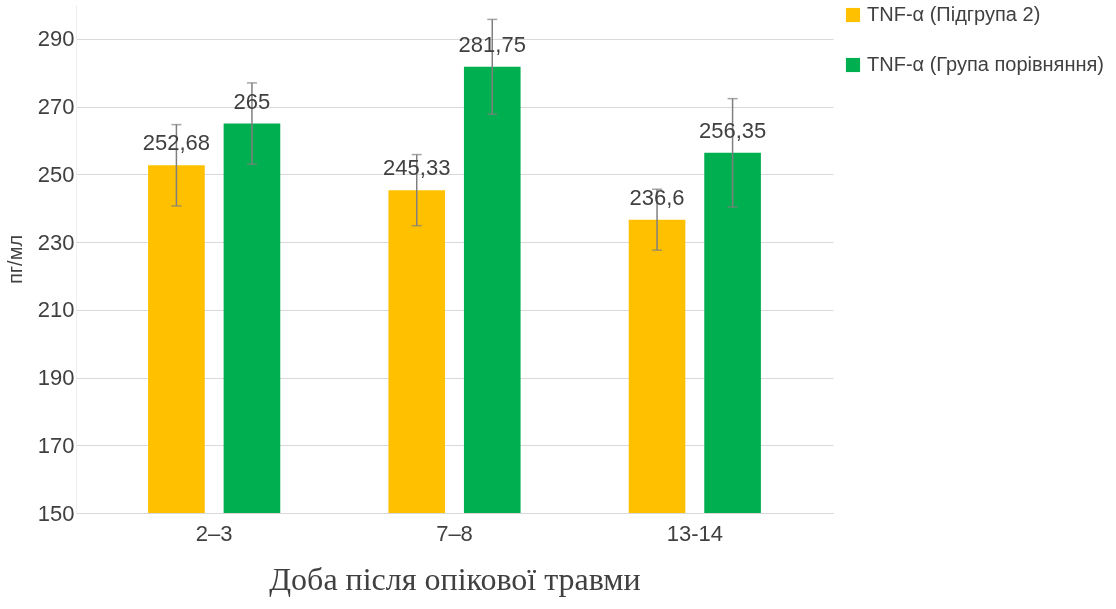  What do you see at coordinates (454, 533) in the screenshot?
I see `x-tick-label: 7–8` at bounding box center [454, 533].